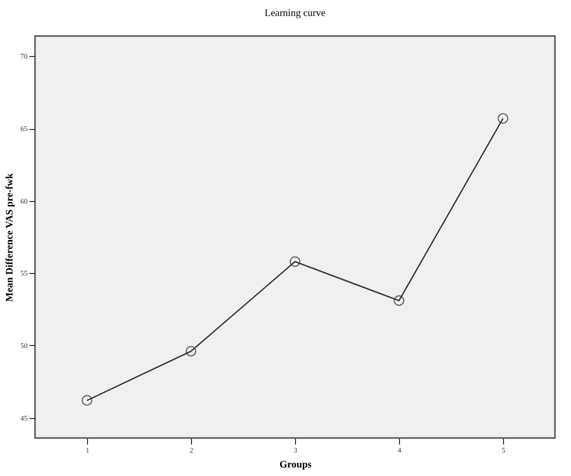 This screenshot has height=476, width=571. Describe the element at coordinates (10, 237) in the screenshot. I see `y-axis-title: Mean Difference VAS pre-fwk` at that location.